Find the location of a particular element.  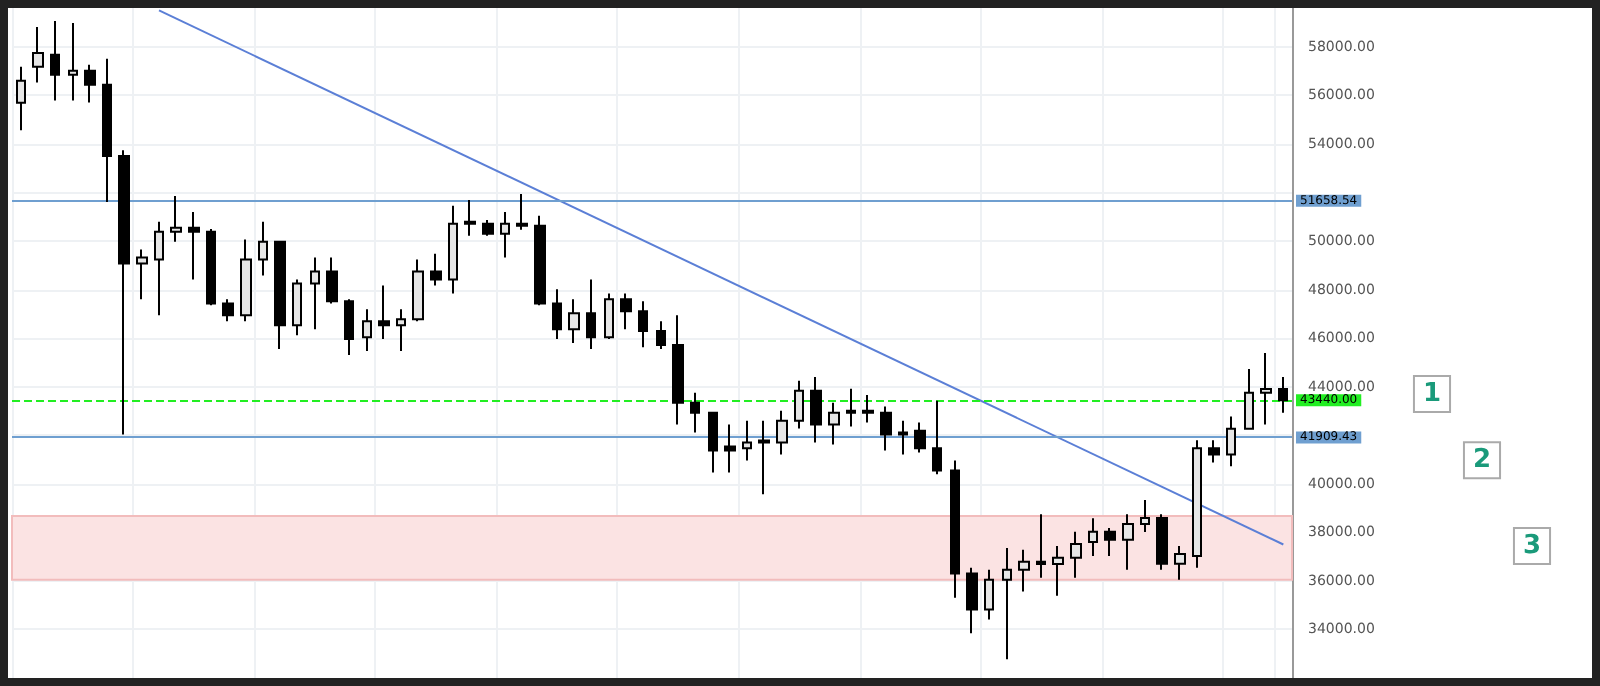

text: 1 is located at coordinates (1432, 393).